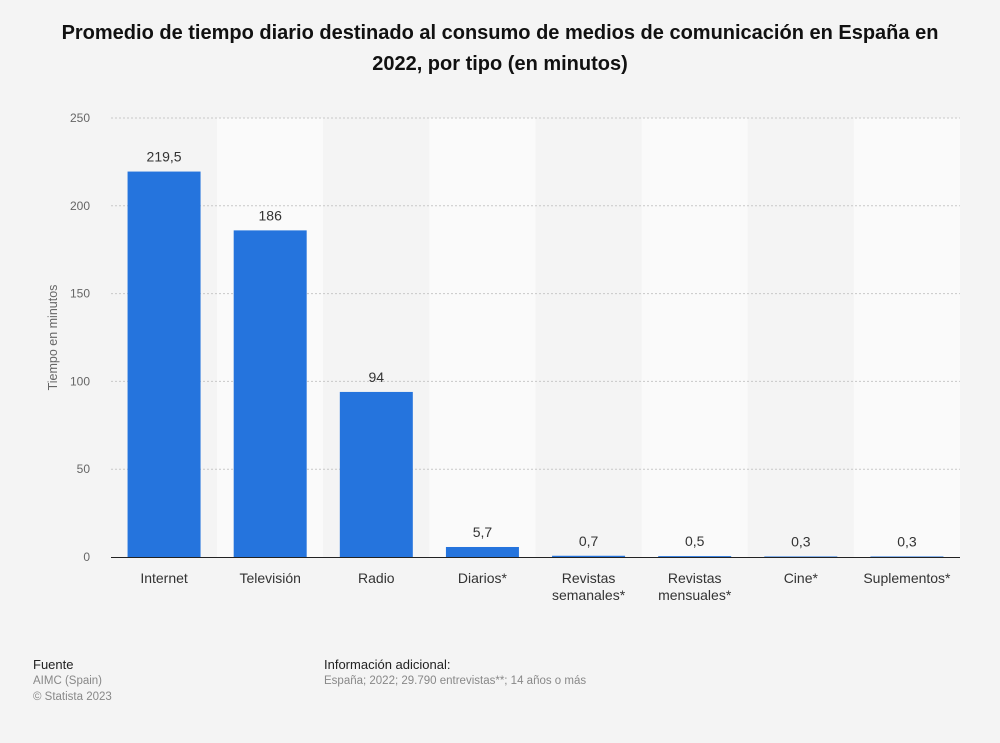 The width and height of the screenshot is (1000, 743). What do you see at coordinates (483, 532) in the screenshot?
I see `data-label: 5,7` at bounding box center [483, 532].